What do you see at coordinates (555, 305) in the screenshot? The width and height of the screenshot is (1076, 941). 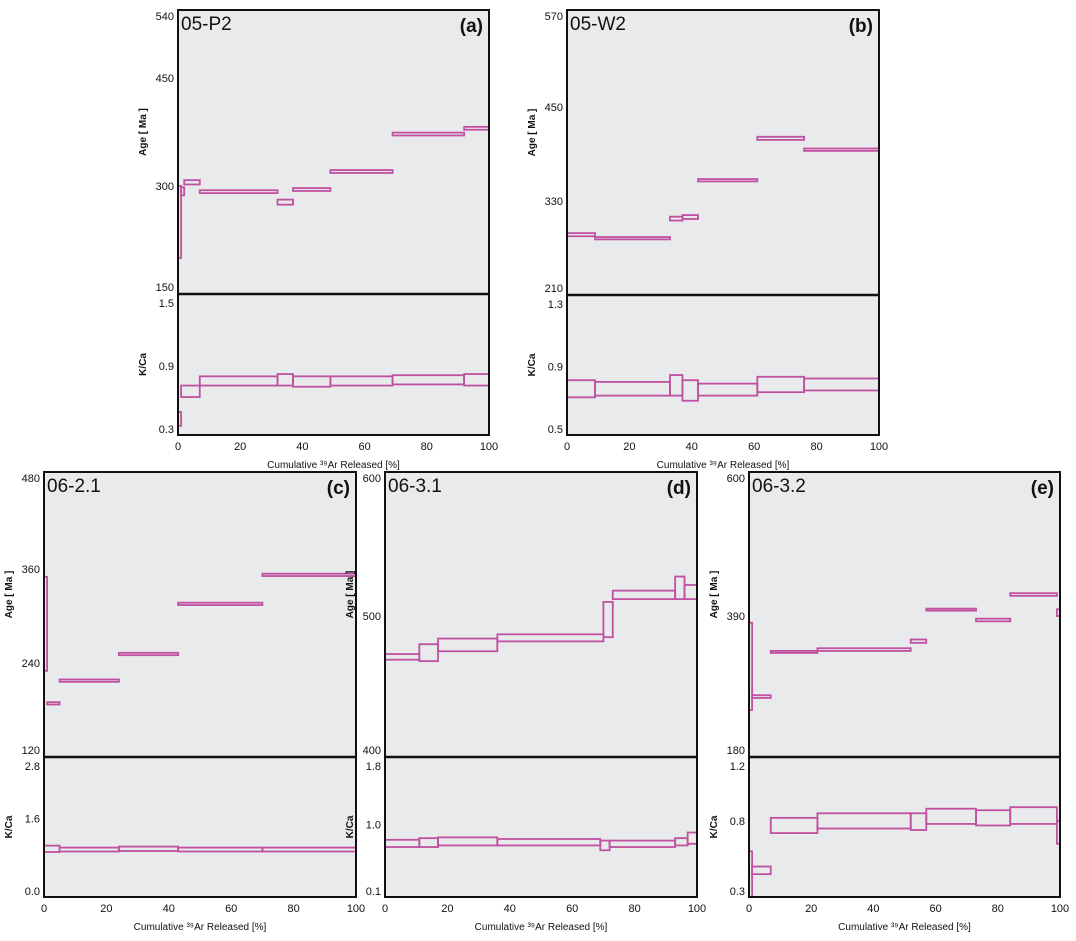 I see `kca-tick-label: 1.3` at bounding box center [555, 305].